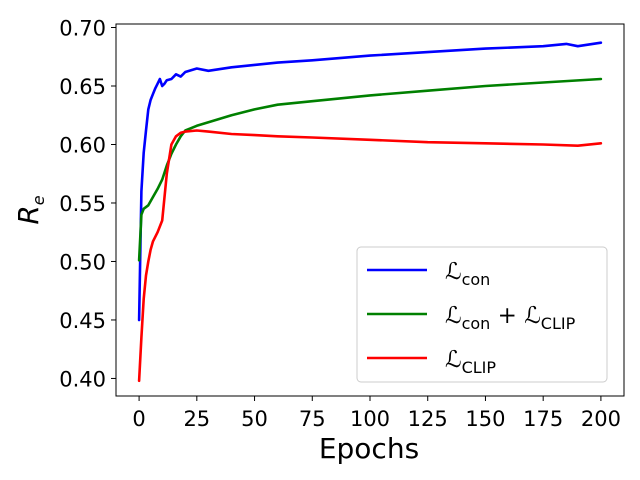 The image size is (640, 480). Describe the element at coordinates (28, 214) in the screenshot. I see `y-axis-label-main: R` at that location.